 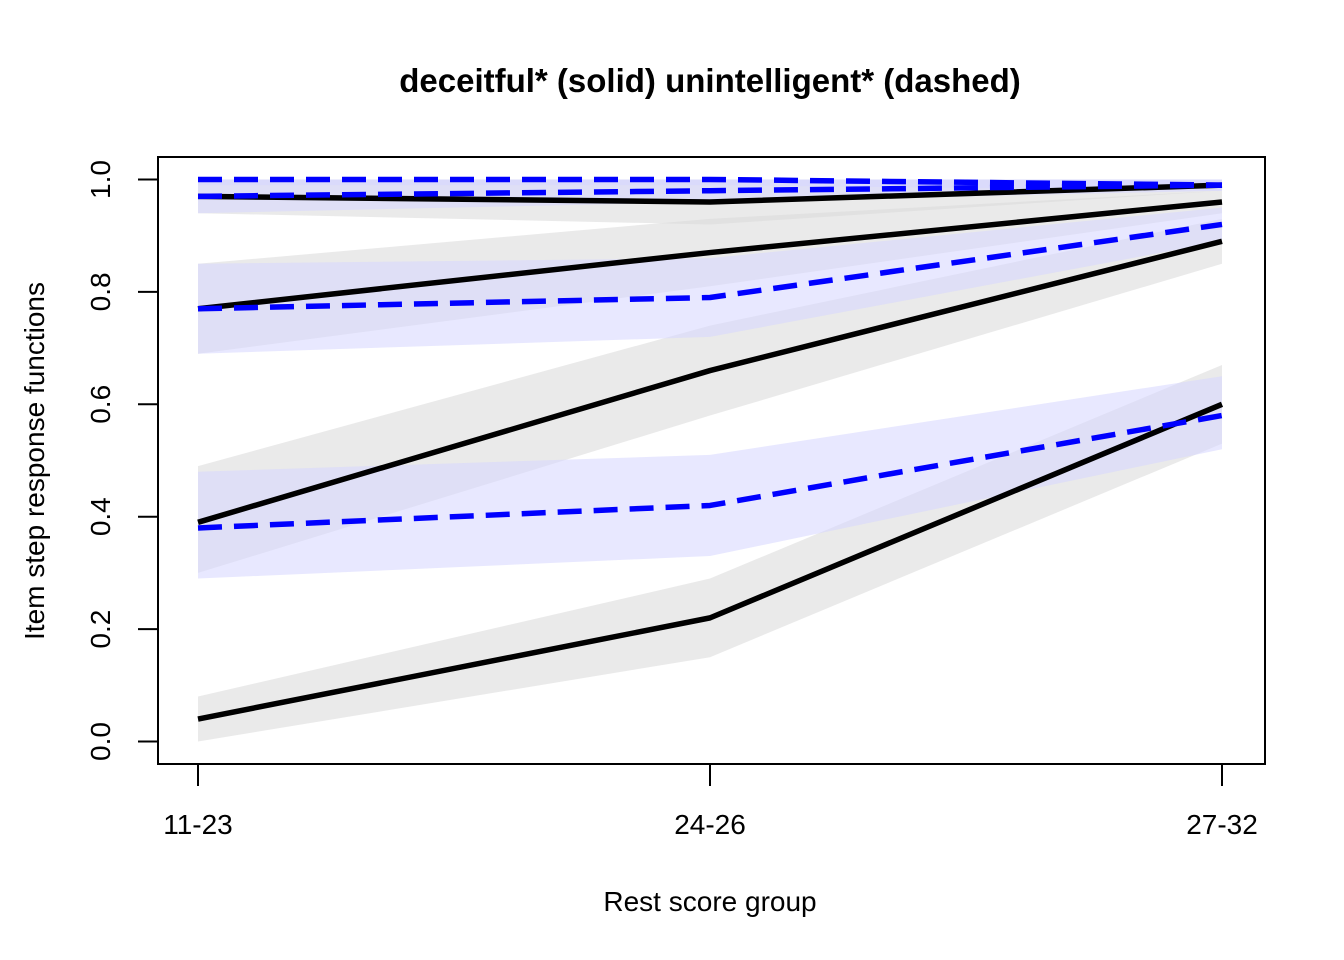 What do you see at coordinates (198, 824) in the screenshot?
I see `x-tick-label: 11-23` at bounding box center [198, 824].